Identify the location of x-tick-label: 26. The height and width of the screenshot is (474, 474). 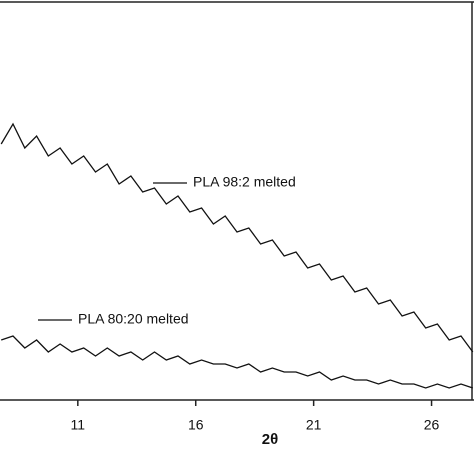
(432, 425).